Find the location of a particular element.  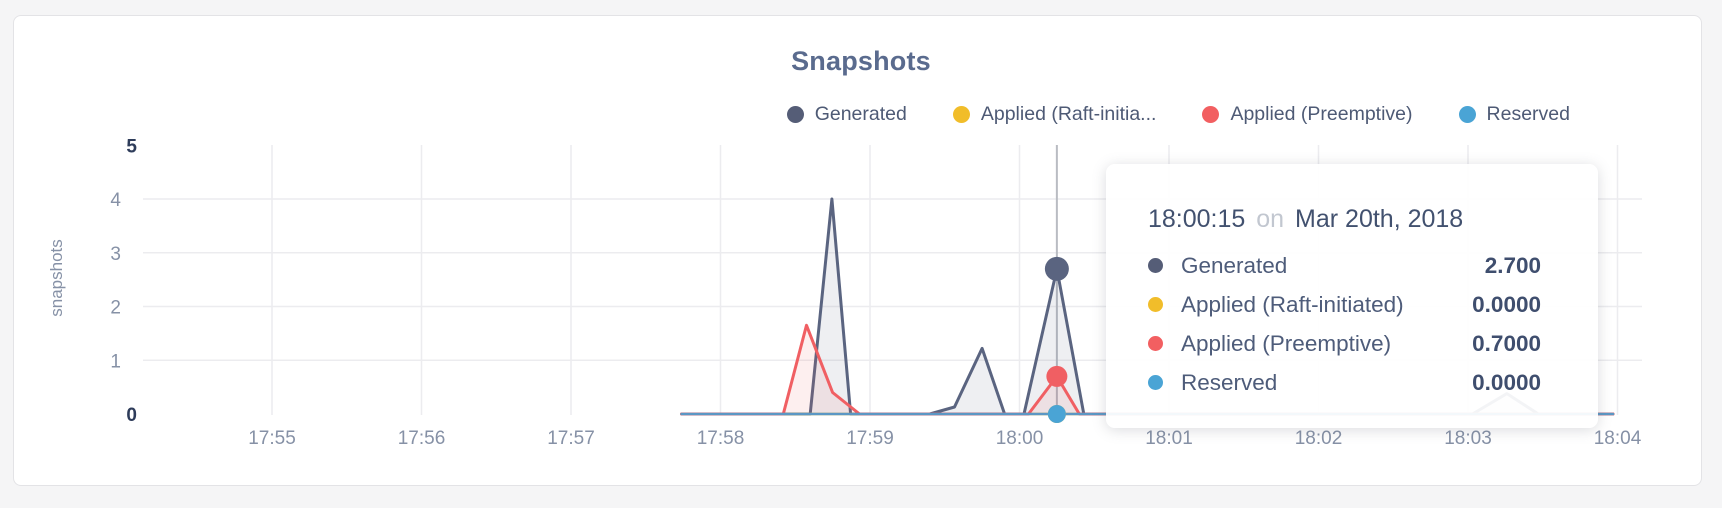

tooltip-header: 18:00:15 on Mar 20th, 2018 is located at coordinates (1344, 219).